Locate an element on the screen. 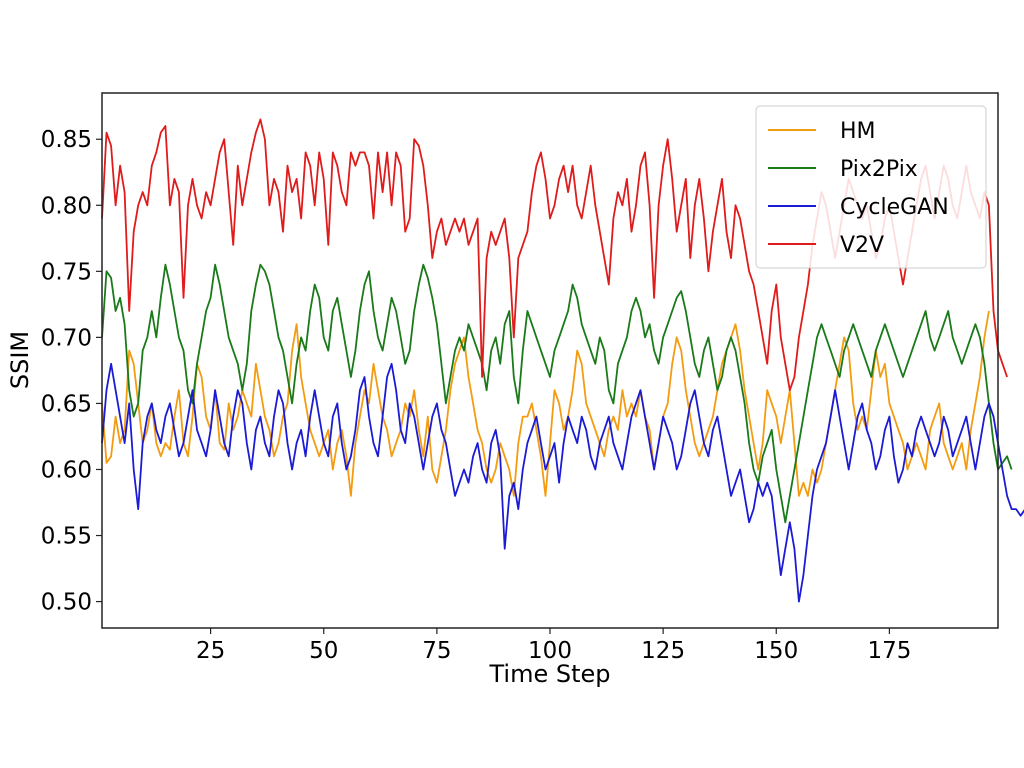  y-axis: 0.50 0.55 0.60 0.65 0.70 0.75 0.80 0.85 is located at coordinates (71, 371).